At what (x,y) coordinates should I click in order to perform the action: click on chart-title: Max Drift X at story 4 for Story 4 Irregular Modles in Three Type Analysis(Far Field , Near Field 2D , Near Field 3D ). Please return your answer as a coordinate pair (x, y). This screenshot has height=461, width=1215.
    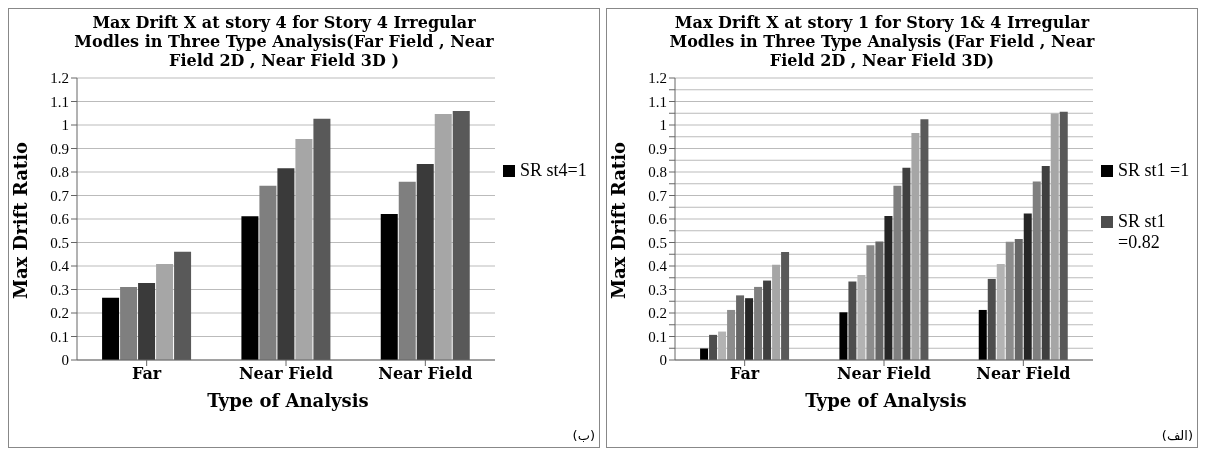
    Looking at the image, I should click on (284, 41).